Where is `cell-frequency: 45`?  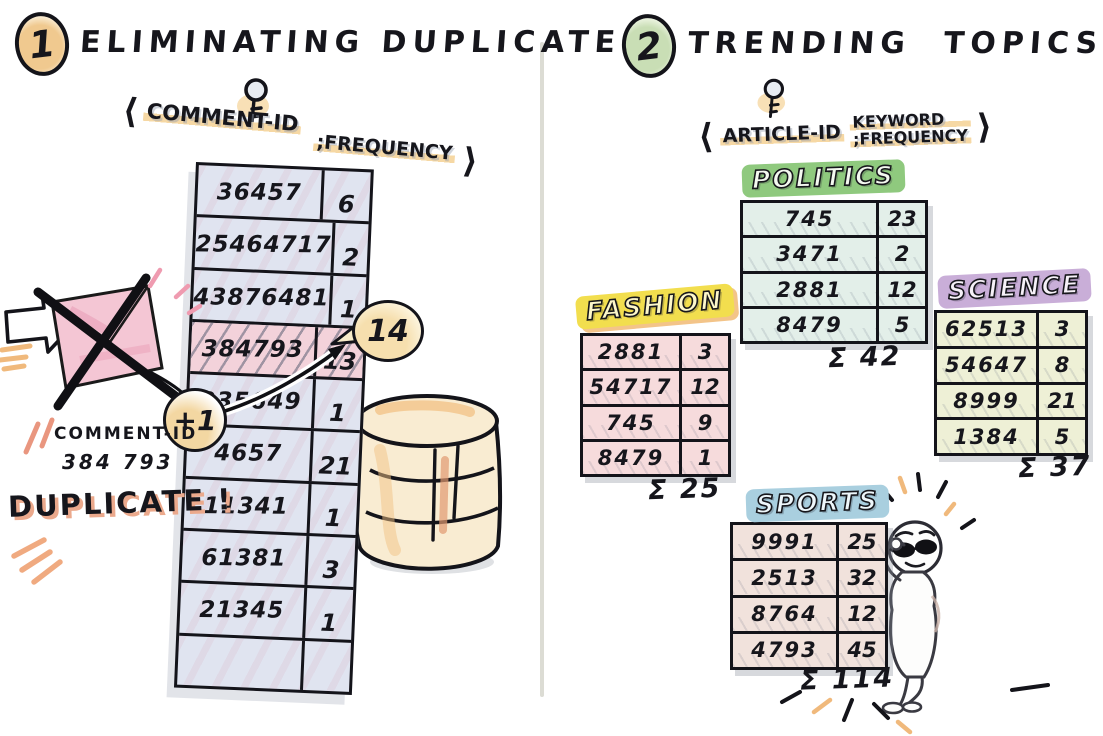
cell-frequency: 45 is located at coordinates (860, 650).